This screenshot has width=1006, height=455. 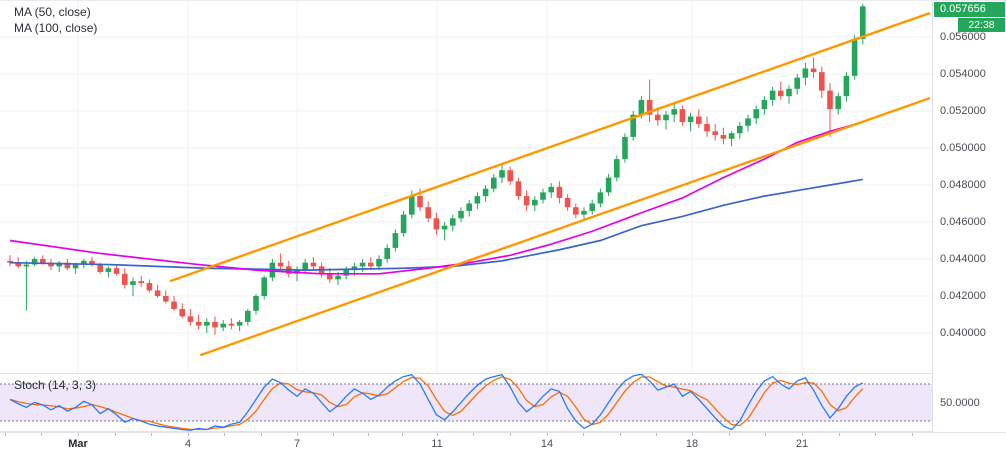 What do you see at coordinates (56, 28) in the screenshot?
I see `legend-ma100: MA (100, close)` at bounding box center [56, 28].